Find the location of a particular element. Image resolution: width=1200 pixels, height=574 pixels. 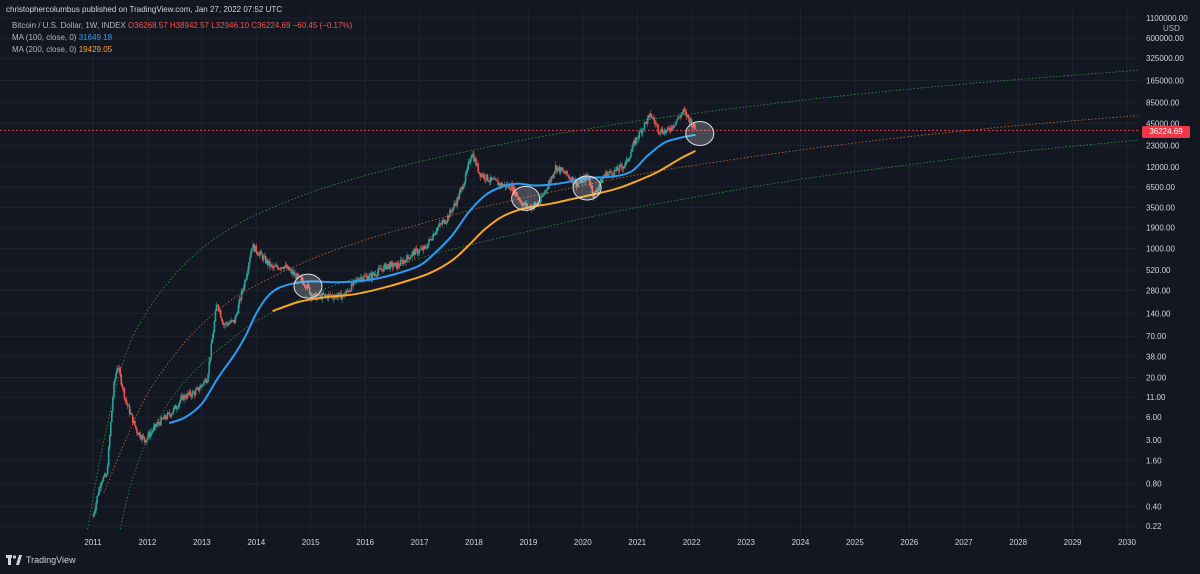

time-axis-background is located at coordinates (570, 543).